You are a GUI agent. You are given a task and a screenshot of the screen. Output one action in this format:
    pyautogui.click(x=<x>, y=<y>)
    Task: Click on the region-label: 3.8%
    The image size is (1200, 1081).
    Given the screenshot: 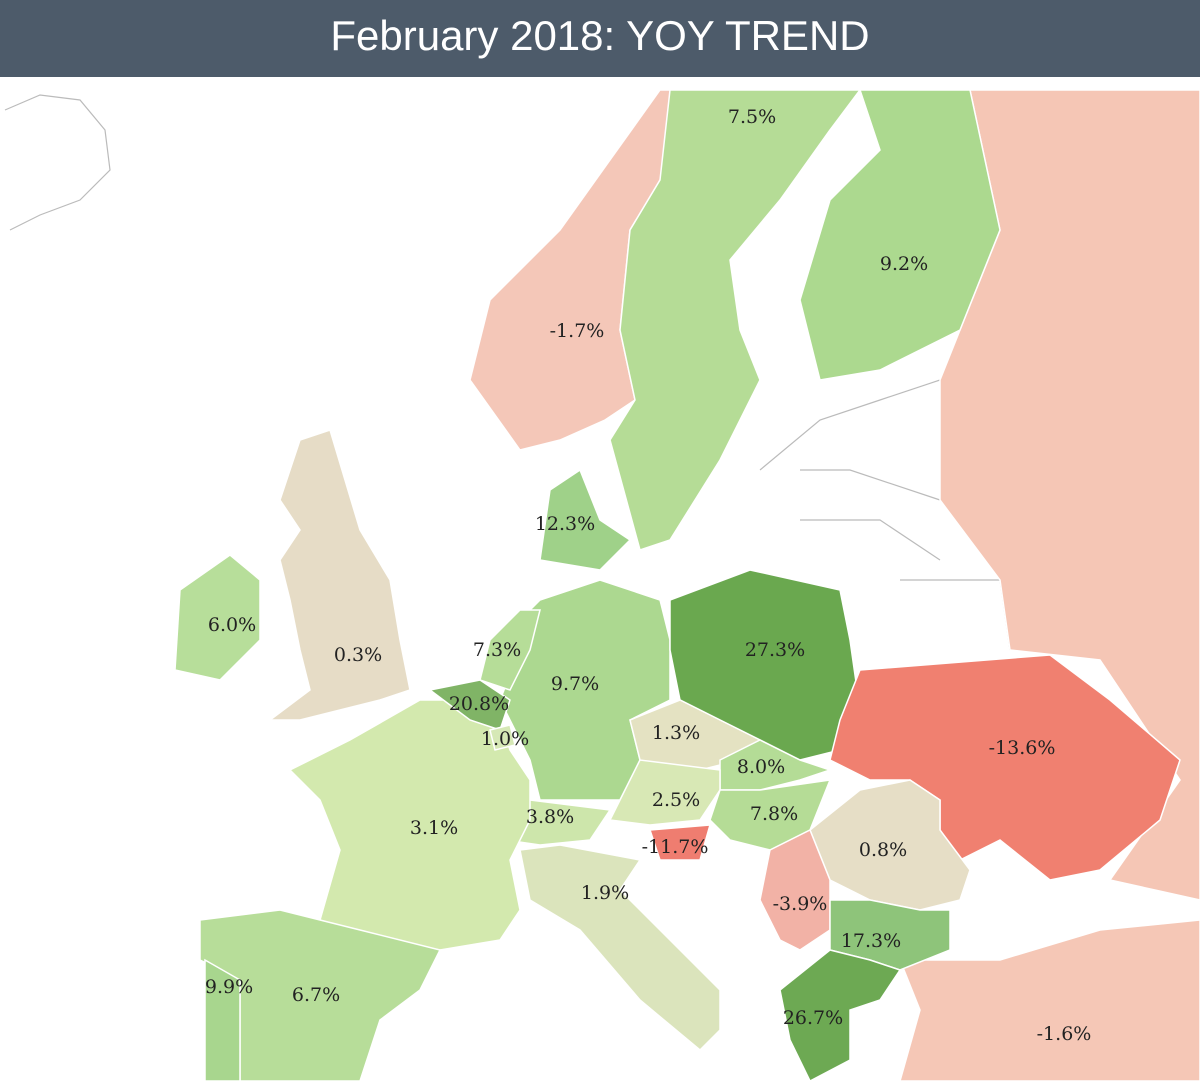 What is the action you would take?
    pyautogui.click(x=550, y=817)
    